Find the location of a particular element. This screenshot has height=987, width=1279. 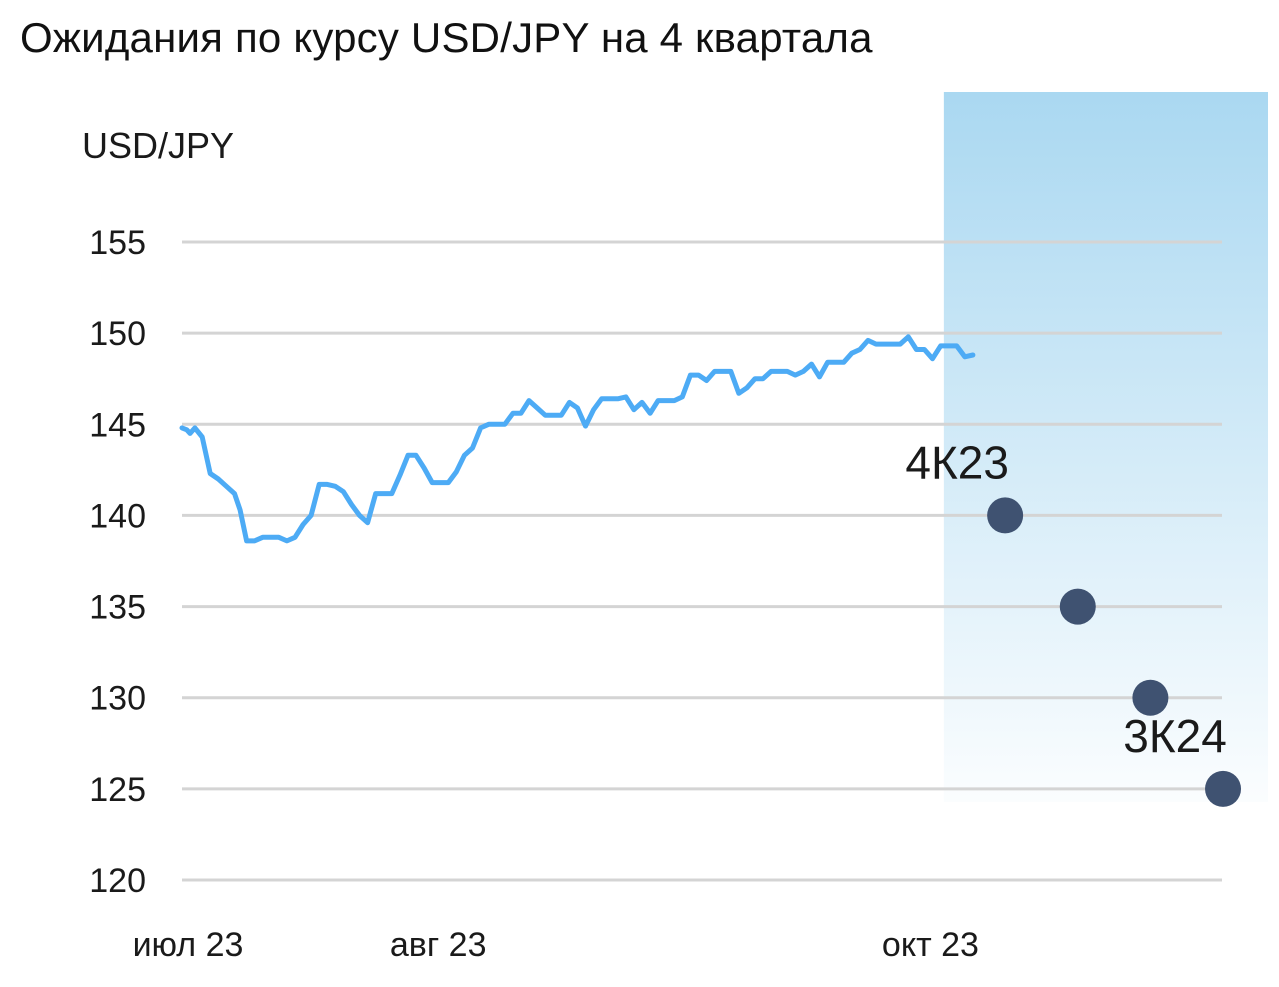

y-tick-label-155: 155 is located at coordinates (117, 243).